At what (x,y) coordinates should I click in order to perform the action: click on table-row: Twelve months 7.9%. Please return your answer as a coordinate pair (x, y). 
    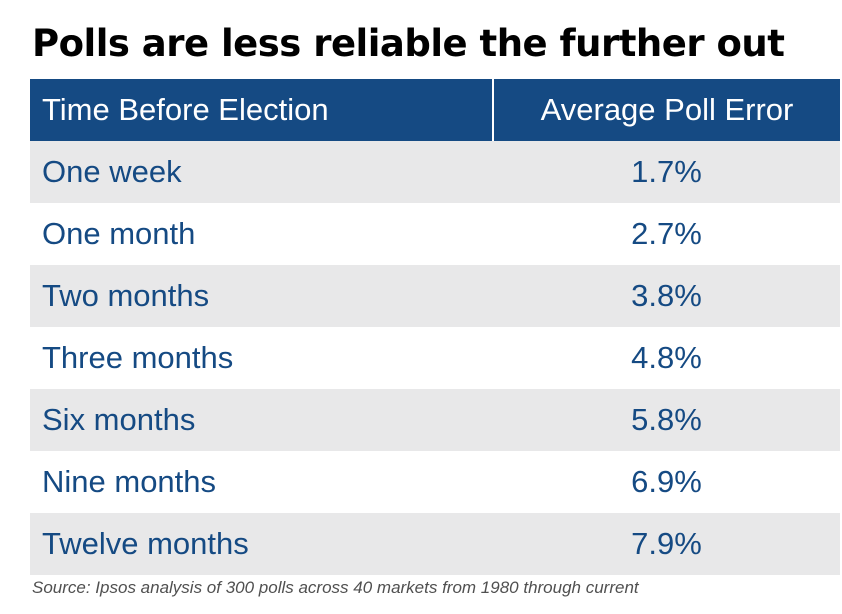
    Looking at the image, I should click on (435, 544).